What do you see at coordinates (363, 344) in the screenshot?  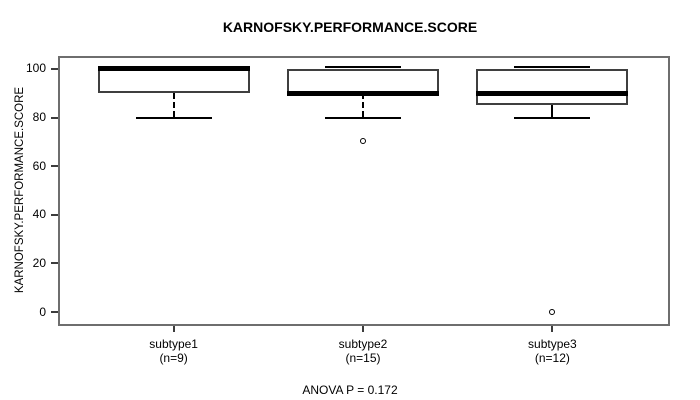 I see `x-category-name: subtype2` at bounding box center [363, 344].